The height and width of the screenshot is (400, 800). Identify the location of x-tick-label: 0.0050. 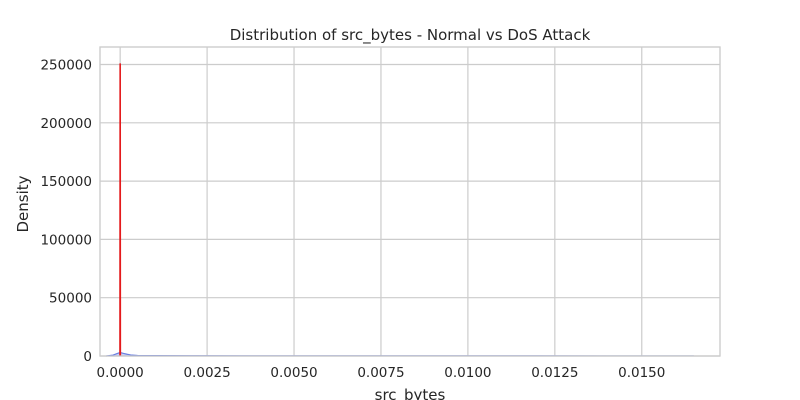
(293, 373).